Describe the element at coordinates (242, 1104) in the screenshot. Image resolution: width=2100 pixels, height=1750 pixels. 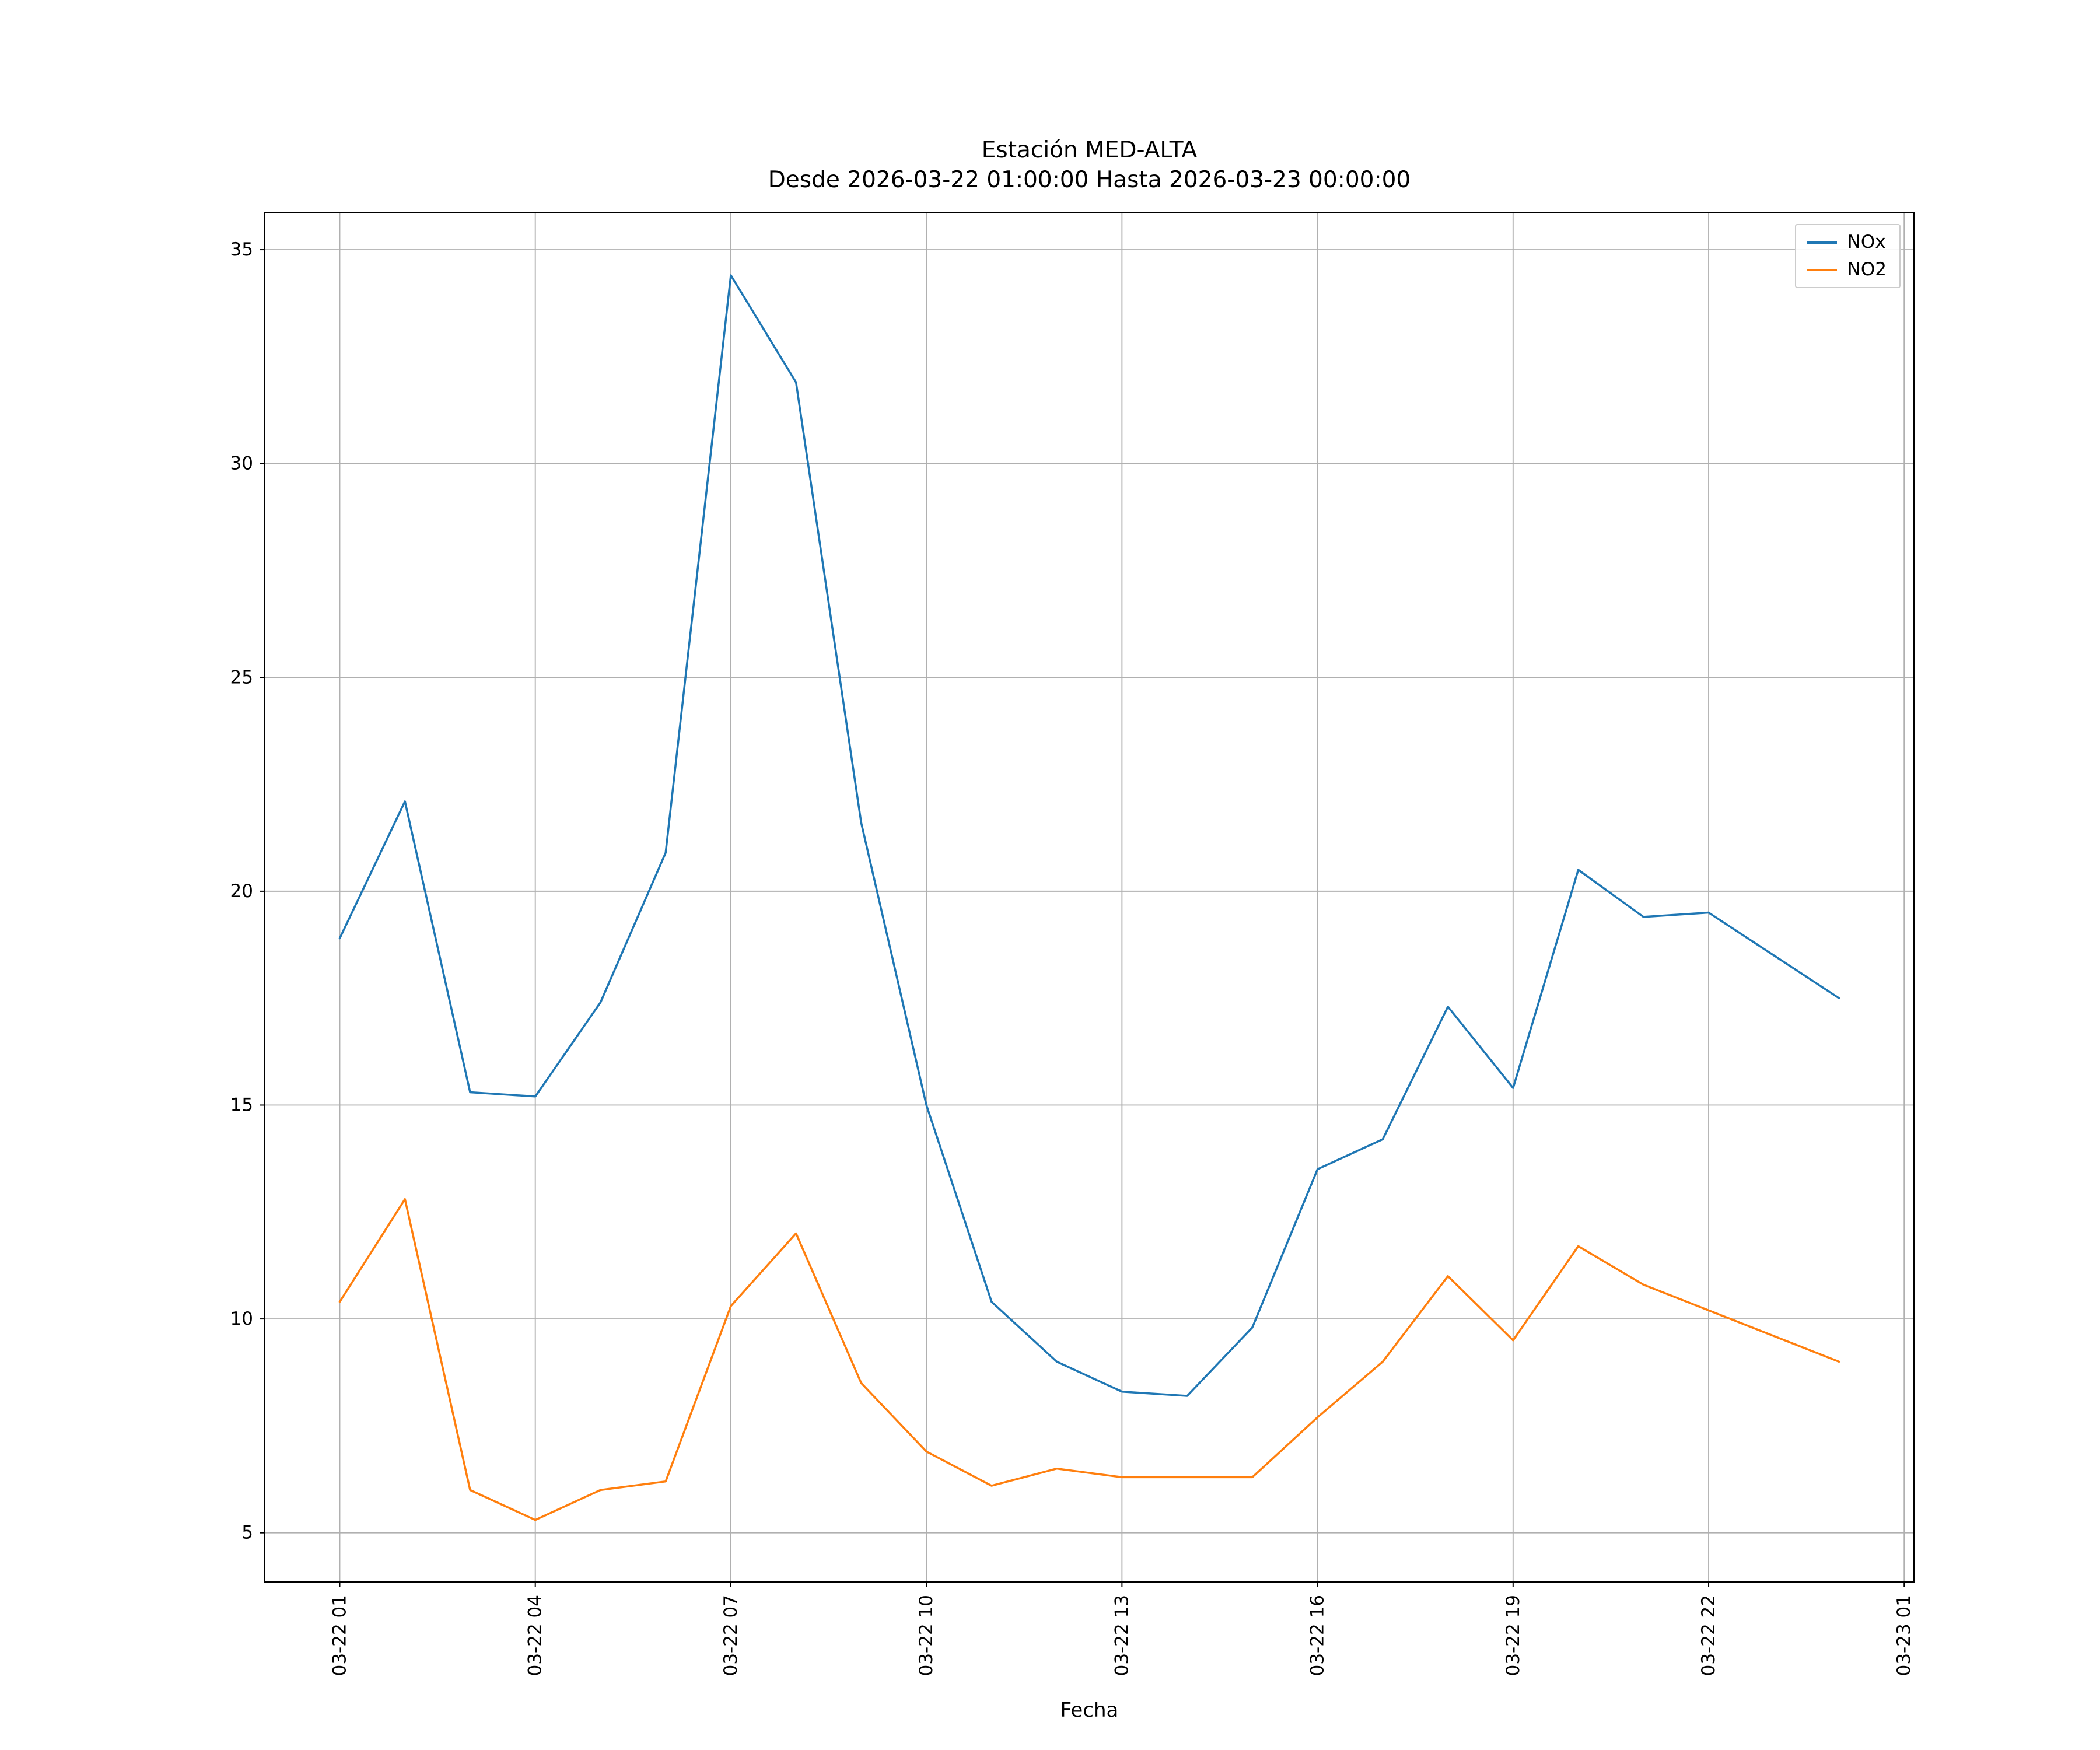
I see `y-tick-label: 15` at that location.